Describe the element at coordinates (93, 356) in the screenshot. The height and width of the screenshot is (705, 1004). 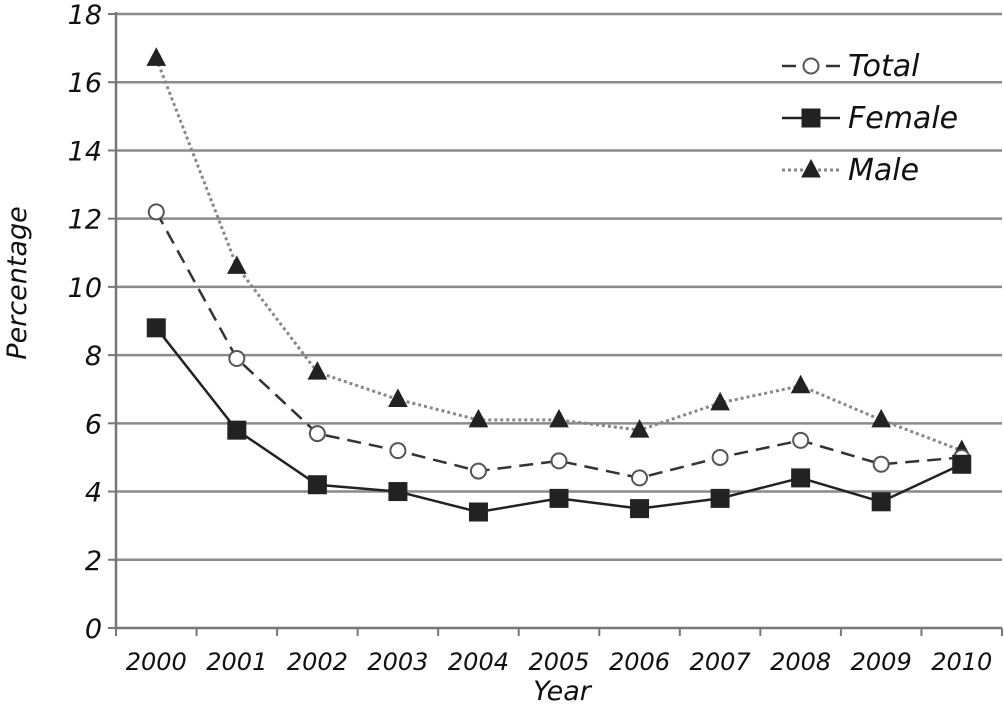
I see `y-tick-label: 8` at that location.